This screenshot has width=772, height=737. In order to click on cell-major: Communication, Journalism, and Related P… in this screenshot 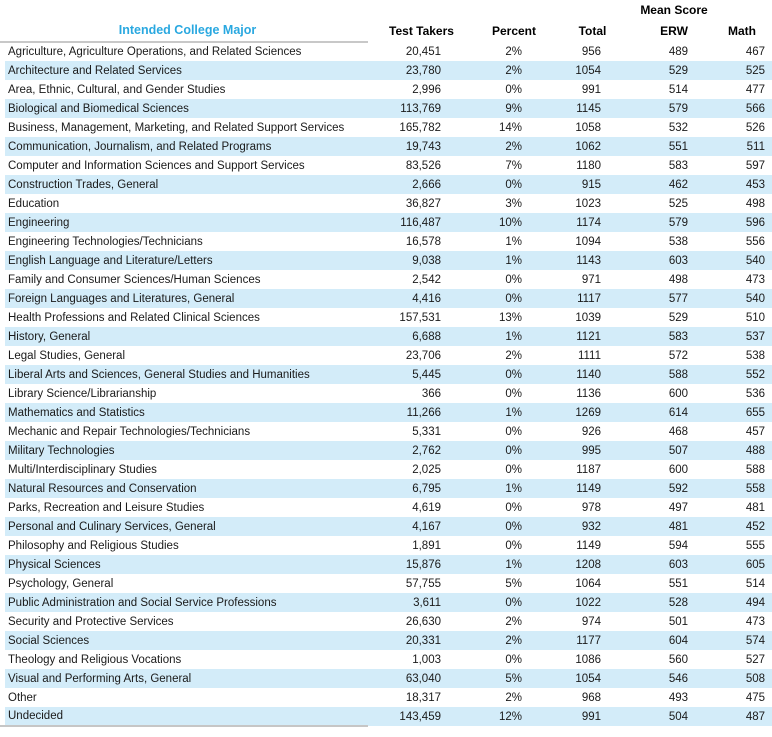, I will do `click(184, 146)`.